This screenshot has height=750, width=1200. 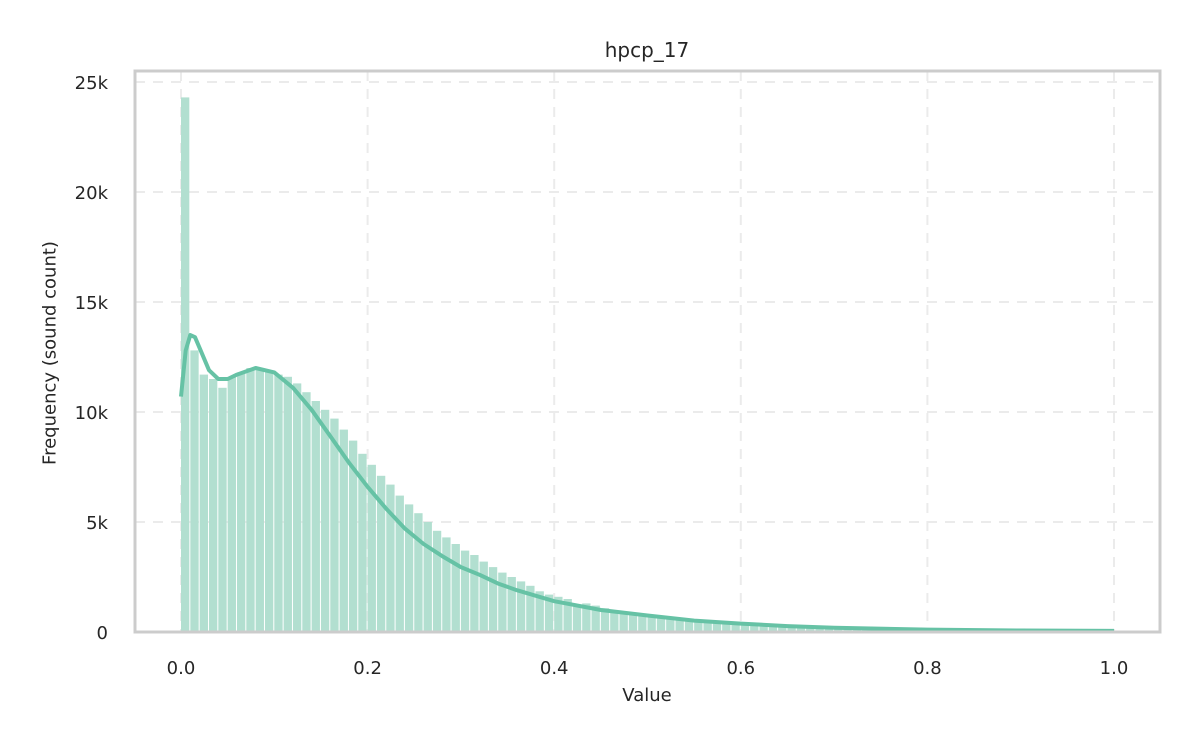 What do you see at coordinates (92, 193) in the screenshot?
I see `y-tick-label: 20k` at bounding box center [92, 193].